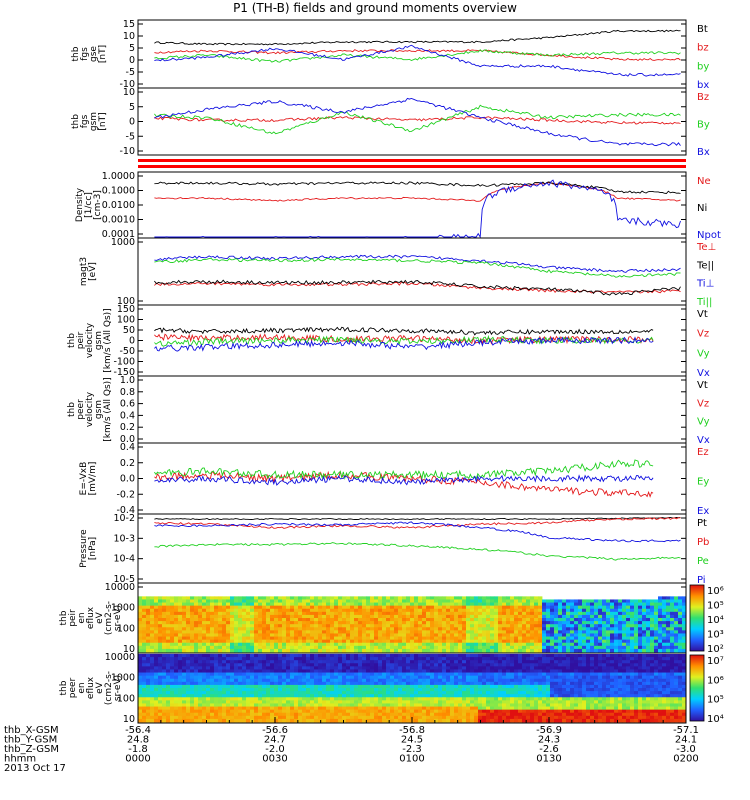 The image size is (750, 800). I want to click on series-Te⊥, so click(417, 287).